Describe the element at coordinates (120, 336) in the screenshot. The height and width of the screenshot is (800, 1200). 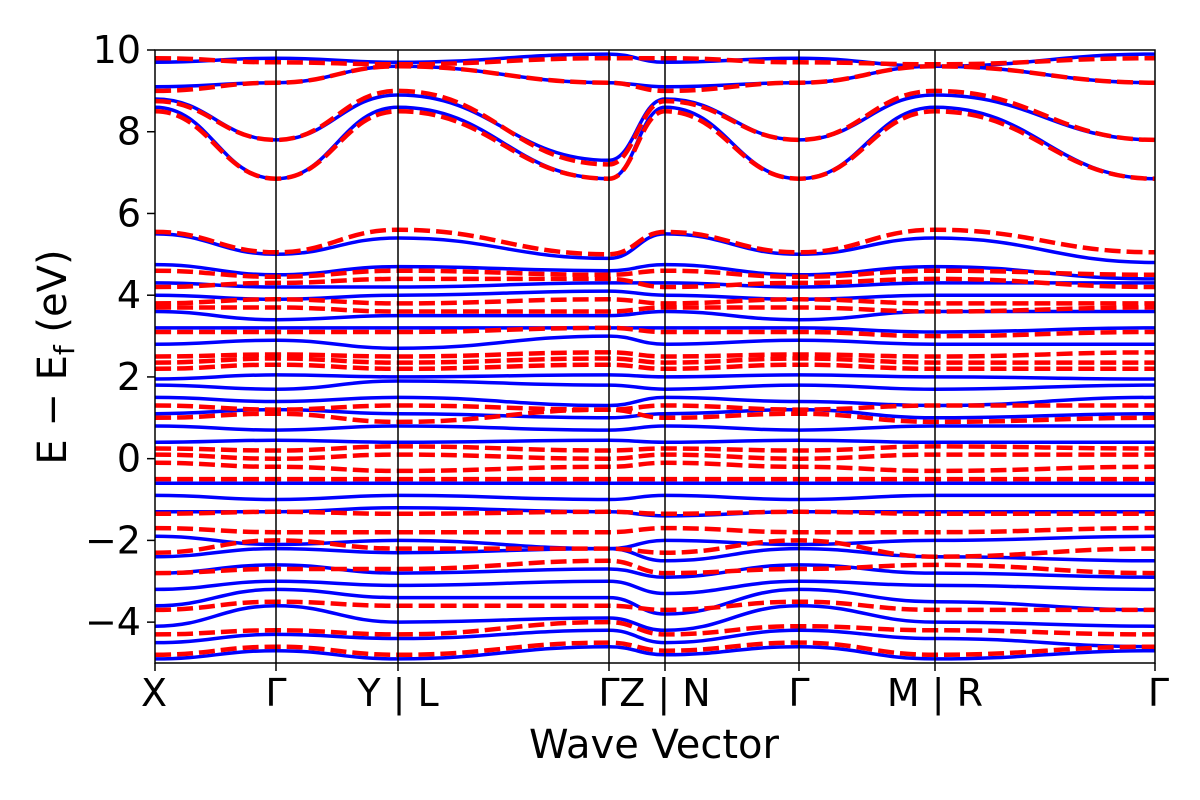
I see `y-axis: −4 −2 0 2 4 6 8 10` at that location.